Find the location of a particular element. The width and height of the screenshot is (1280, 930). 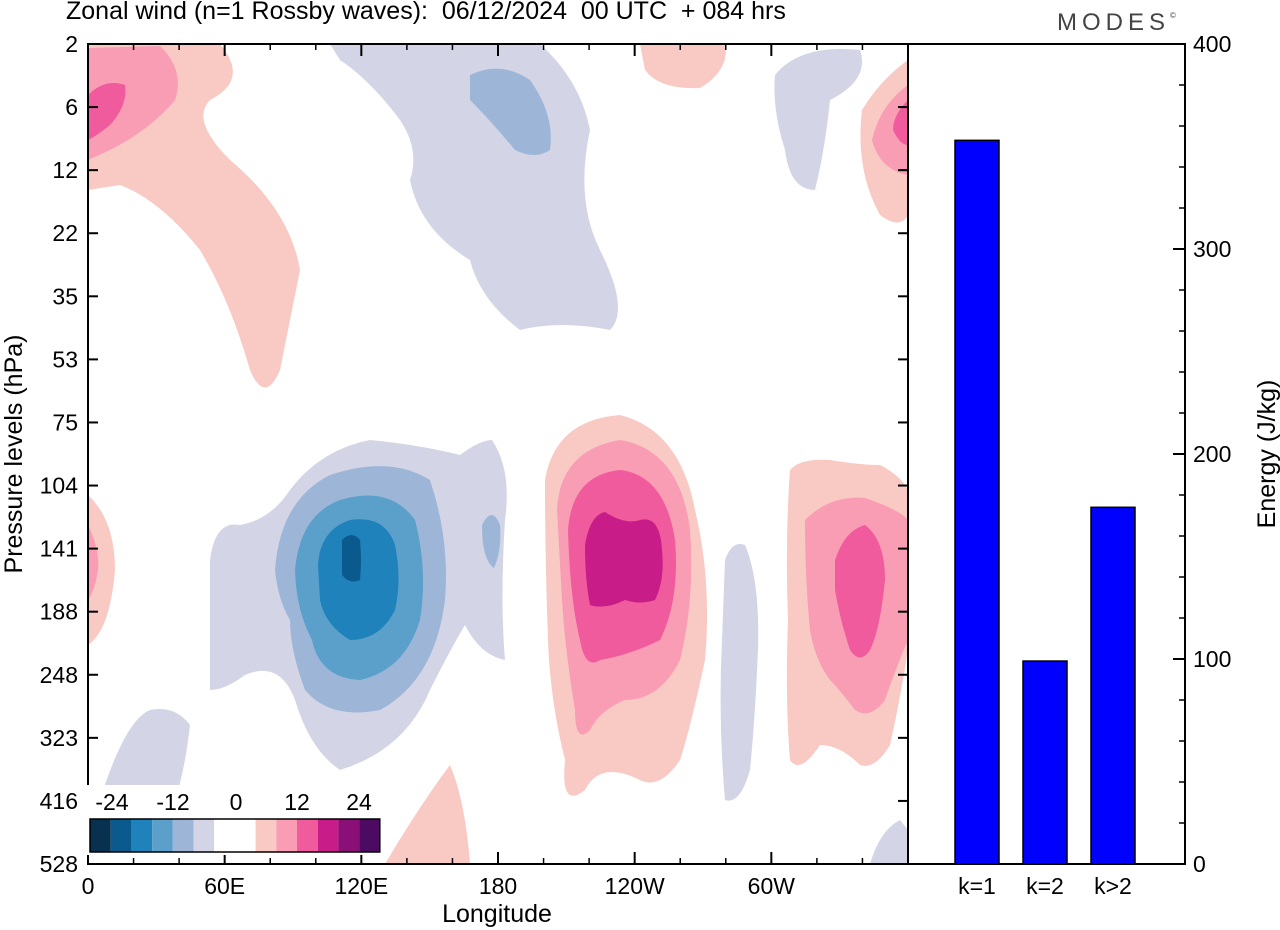

colorbar-label: -12 is located at coordinates (172, 802).